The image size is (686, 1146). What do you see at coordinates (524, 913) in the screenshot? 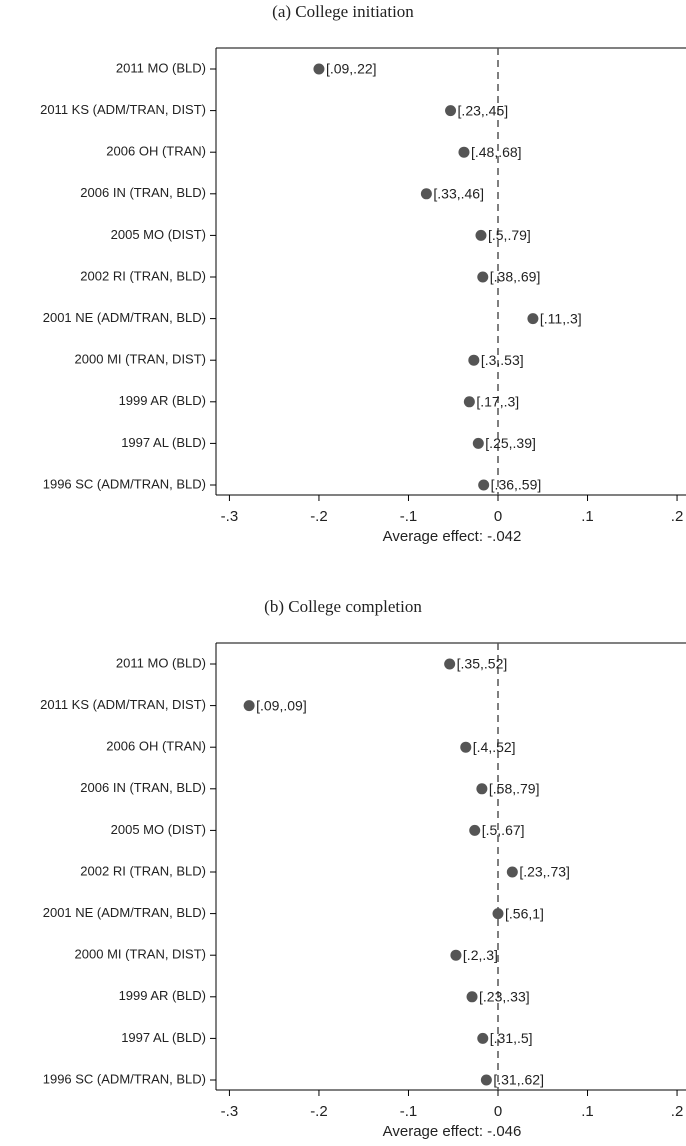
I see `point-label: [.56,1]` at bounding box center [524, 913].